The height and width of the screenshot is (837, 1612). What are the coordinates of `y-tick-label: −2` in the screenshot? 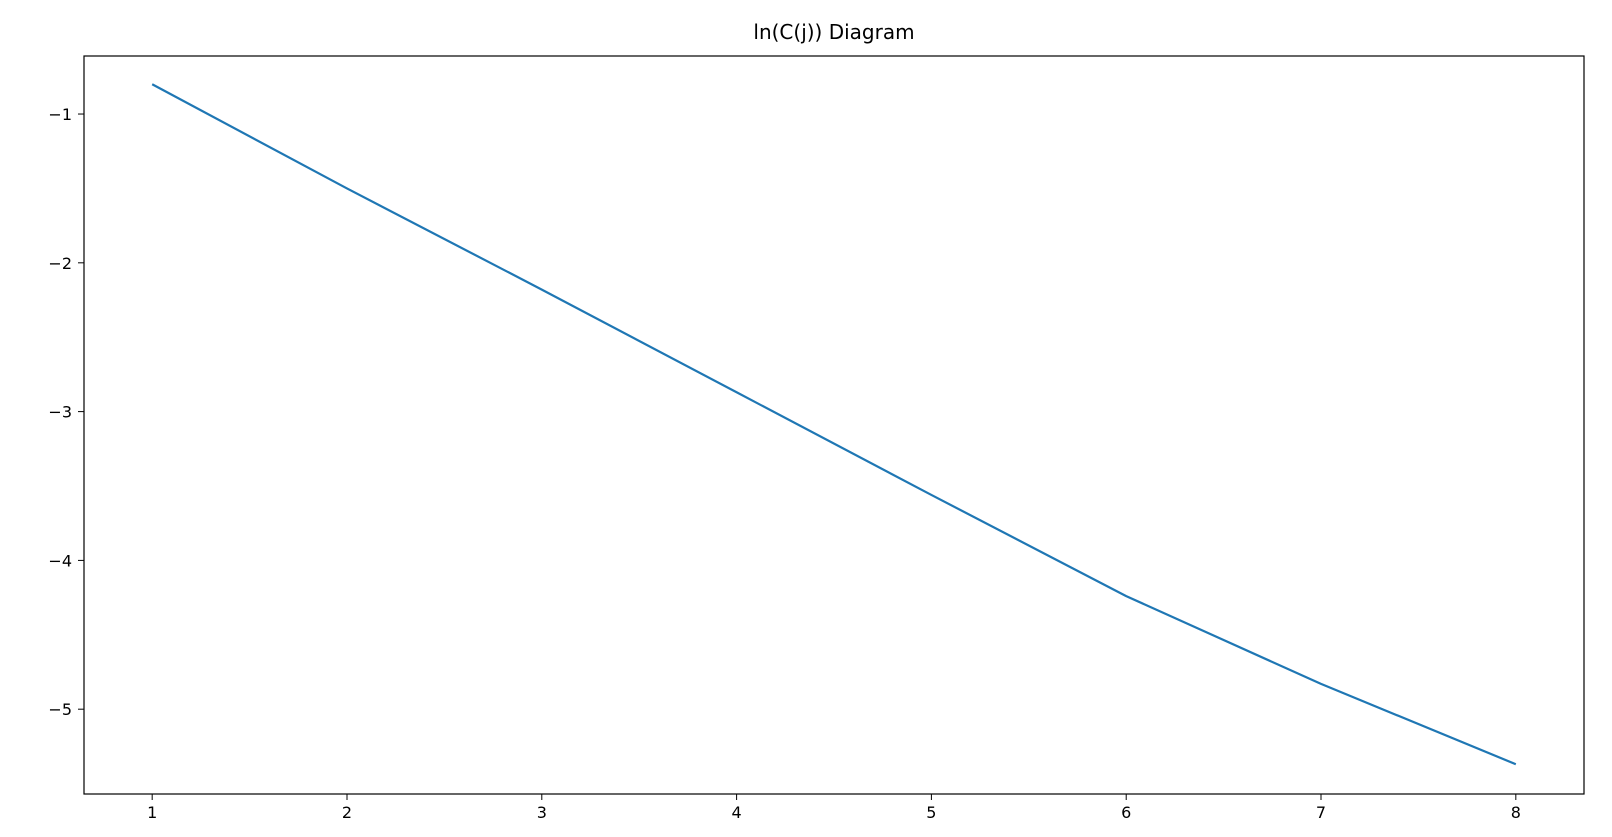 It's located at (60, 263).